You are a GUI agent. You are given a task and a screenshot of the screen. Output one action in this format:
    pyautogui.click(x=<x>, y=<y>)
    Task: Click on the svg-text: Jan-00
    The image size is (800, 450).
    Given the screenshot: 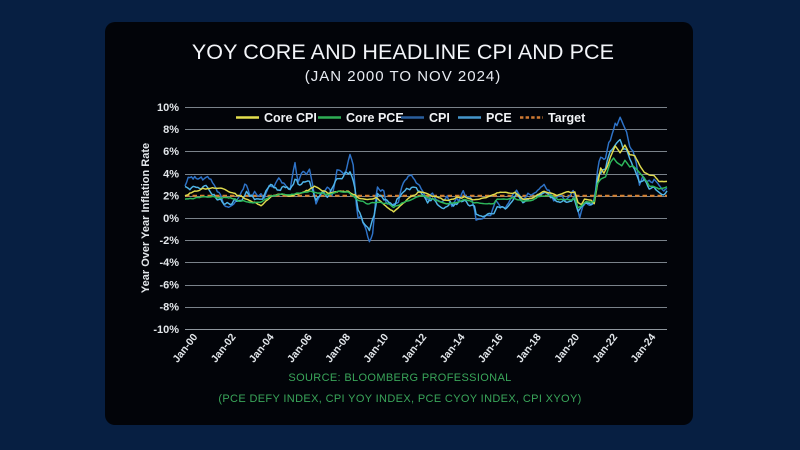 What is the action you would take?
    pyautogui.click(x=185, y=348)
    